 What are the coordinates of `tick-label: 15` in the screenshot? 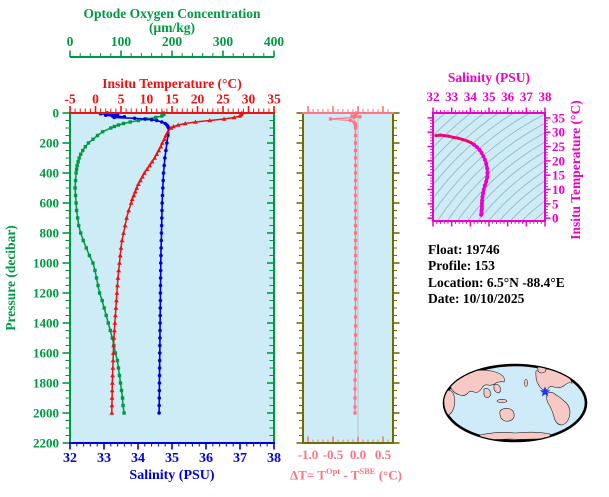 It's located at (559, 175).